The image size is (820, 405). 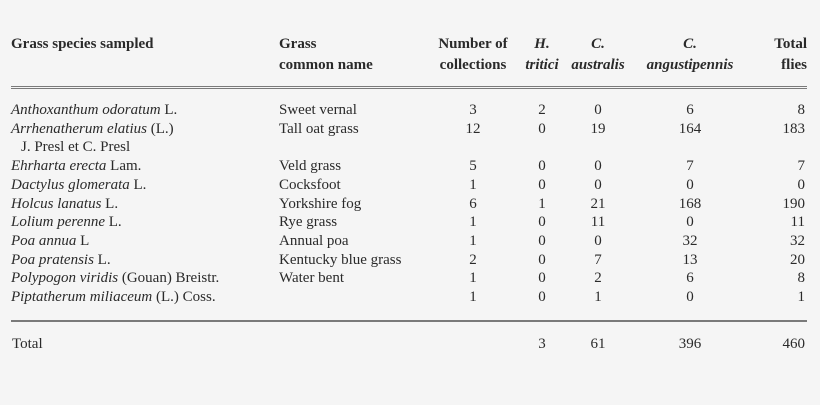 I want to click on total-c-angustipennis: 396, so click(x=690, y=337).